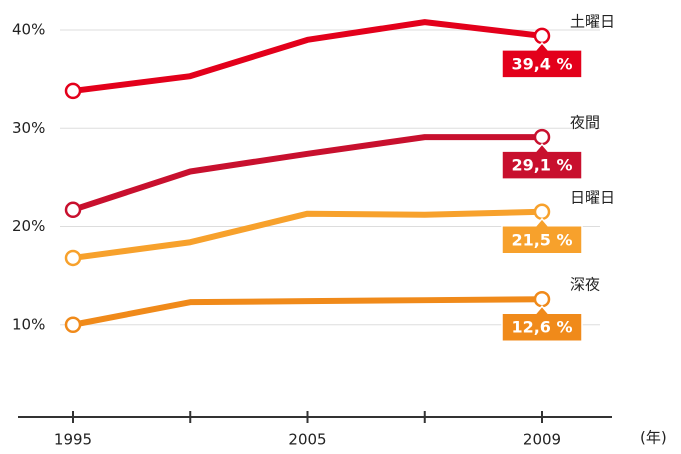 The width and height of the screenshot is (681, 454). I want to click on x-tick-label: 1995, so click(73, 440).